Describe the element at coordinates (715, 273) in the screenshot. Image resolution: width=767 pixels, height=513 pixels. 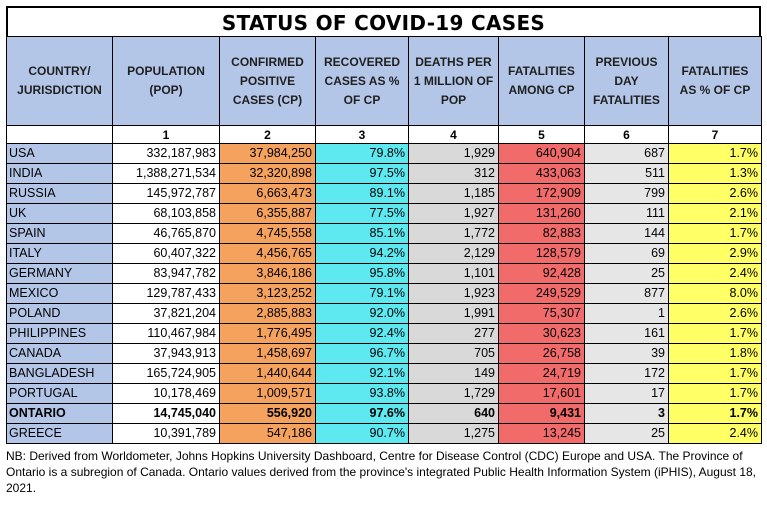
I see `fatality-pct-cell: 2.4%` at that location.